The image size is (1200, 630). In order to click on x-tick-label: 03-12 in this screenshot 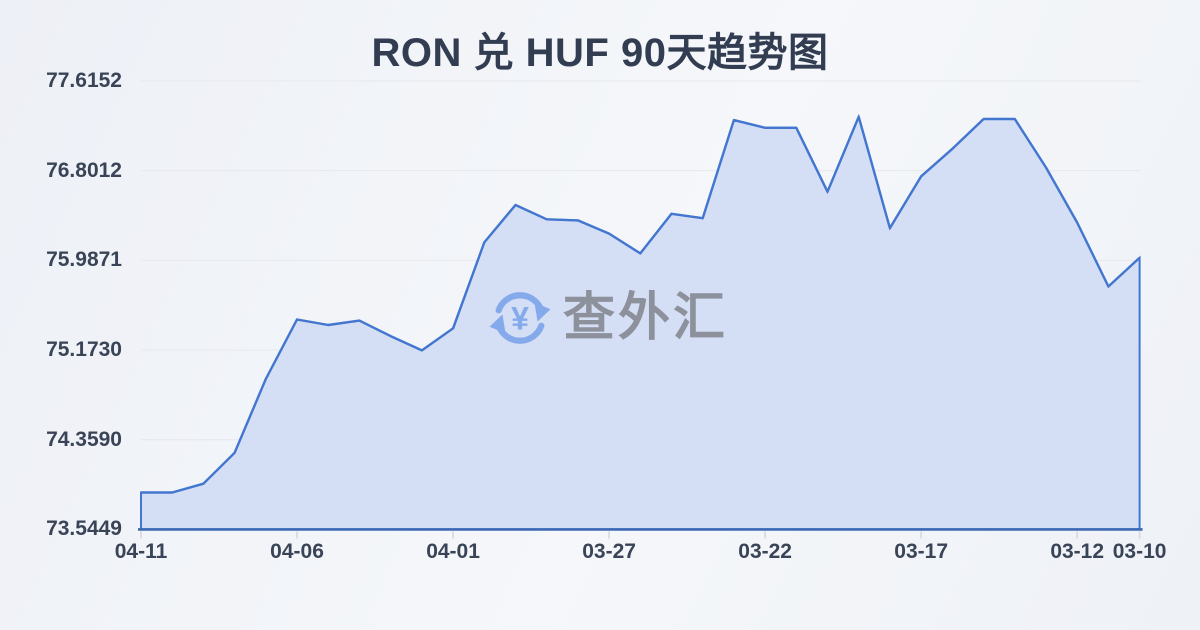, I will do `click(1077, 551)`.